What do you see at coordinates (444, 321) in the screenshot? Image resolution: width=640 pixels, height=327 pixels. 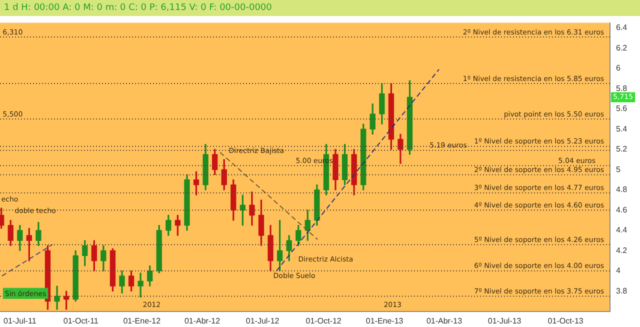 I see `x-tick-label: 01-Abr-13` at bounding box center [444, 321].